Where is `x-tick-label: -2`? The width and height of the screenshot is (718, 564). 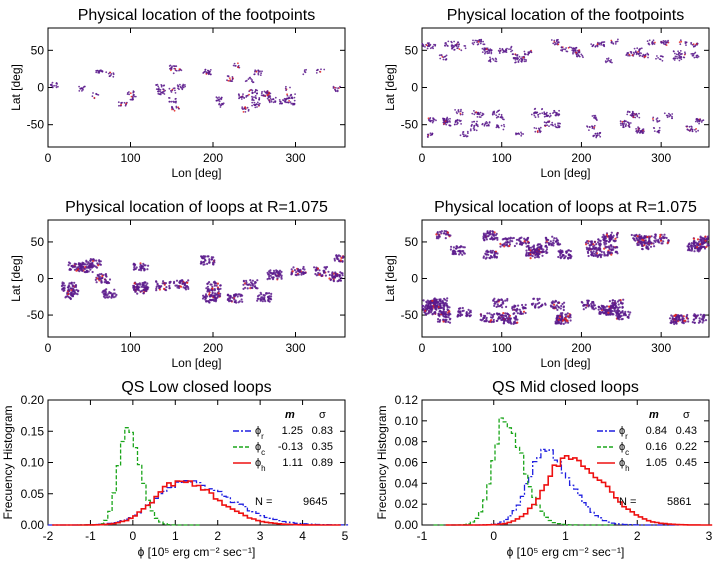 x-tick-label: -2 is located at coordinates (48, 536).